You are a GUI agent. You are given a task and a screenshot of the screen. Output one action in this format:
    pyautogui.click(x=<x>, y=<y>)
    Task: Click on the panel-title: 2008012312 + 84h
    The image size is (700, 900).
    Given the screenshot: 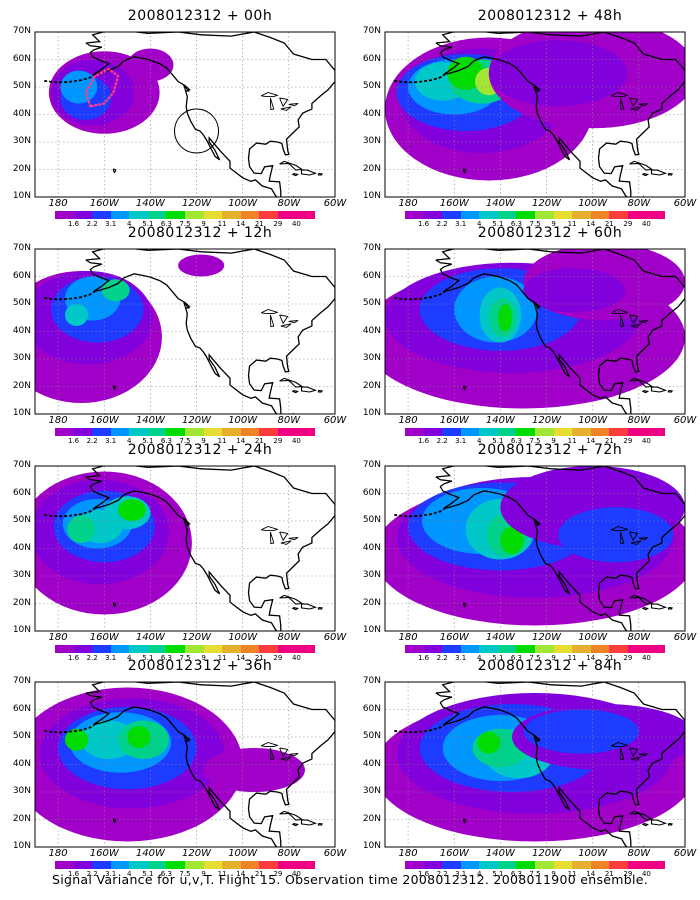 What is the action you would take?
    pyautogui.click(x=550, y=666)
    